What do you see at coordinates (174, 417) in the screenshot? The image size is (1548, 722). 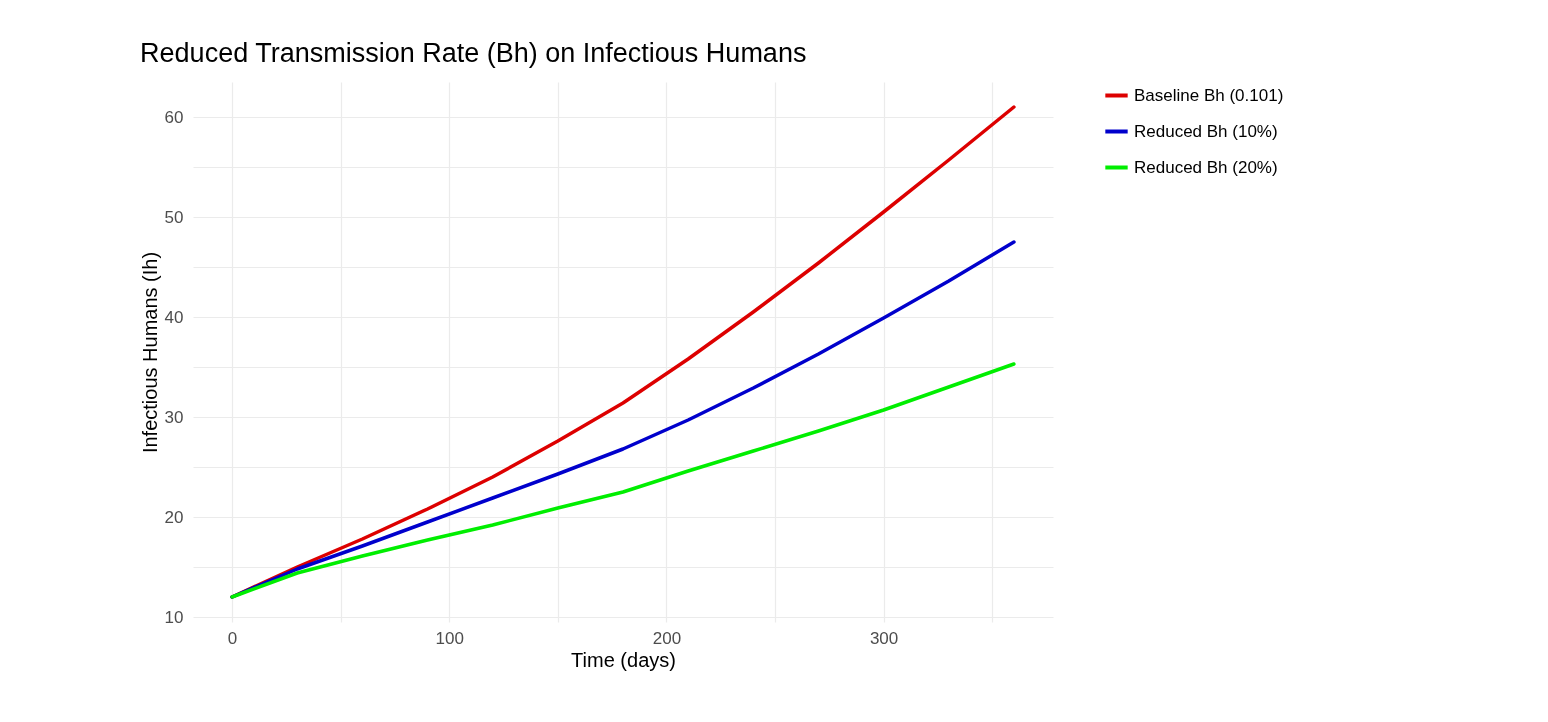 I see `y-tick-label: 30` at bounding box center [174, 417].